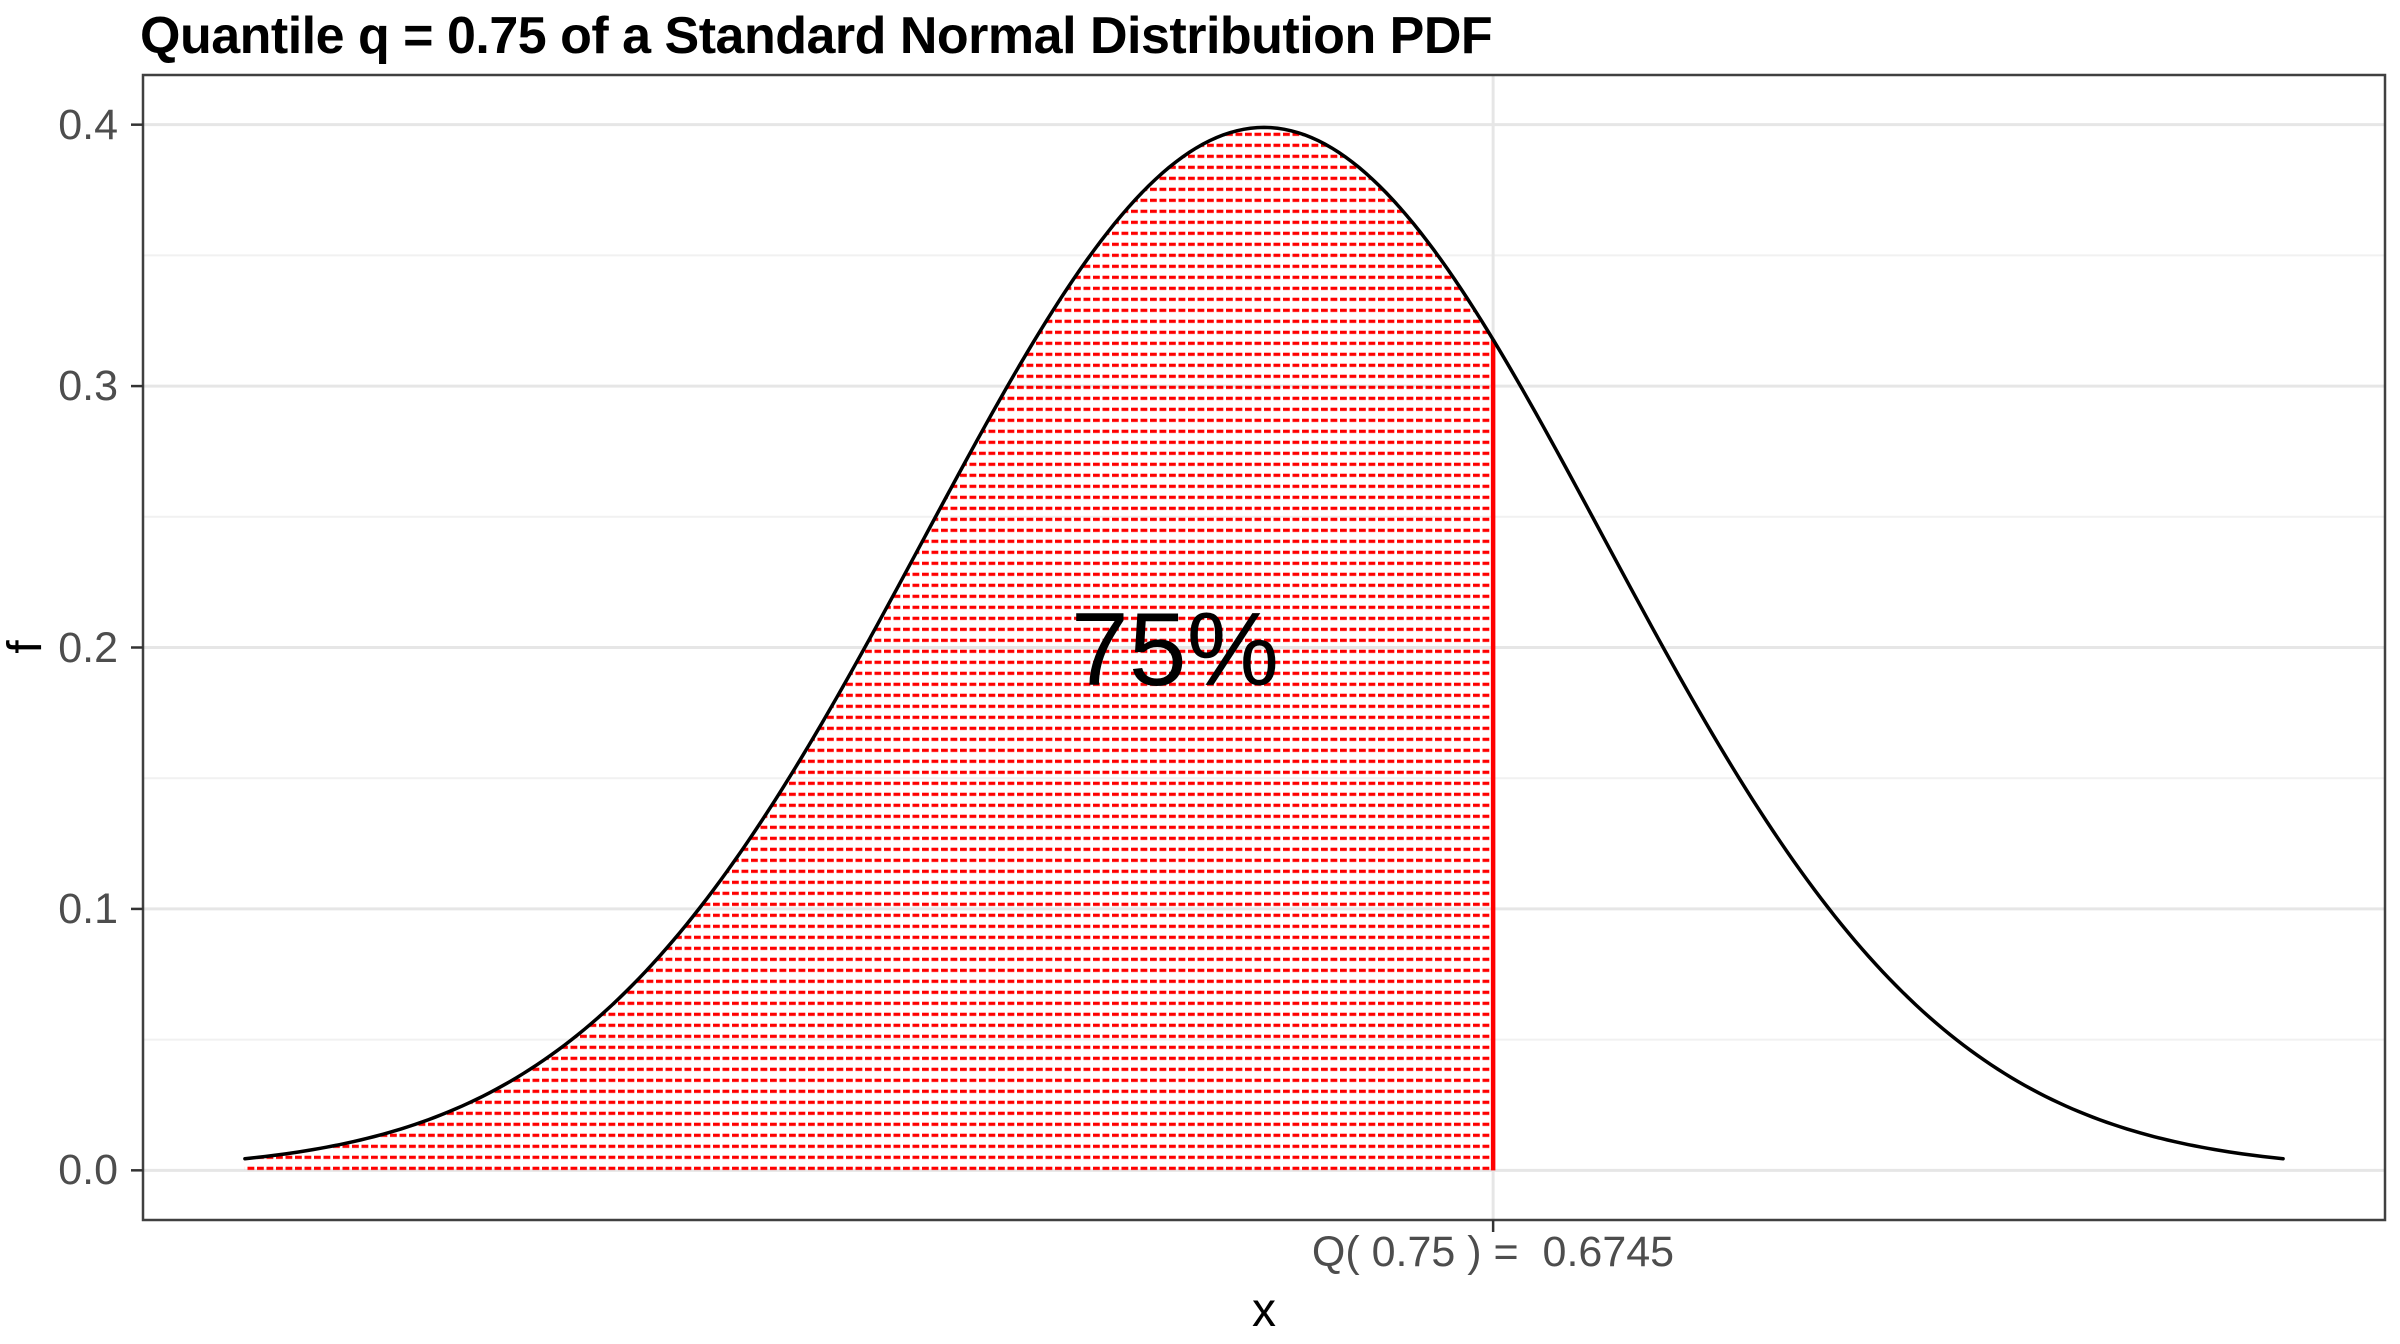  What do you see at coordinates (88, 386) in the screenshot?
I see `y-axis-tick-label: 0.3` at bounding box center [88, 386].